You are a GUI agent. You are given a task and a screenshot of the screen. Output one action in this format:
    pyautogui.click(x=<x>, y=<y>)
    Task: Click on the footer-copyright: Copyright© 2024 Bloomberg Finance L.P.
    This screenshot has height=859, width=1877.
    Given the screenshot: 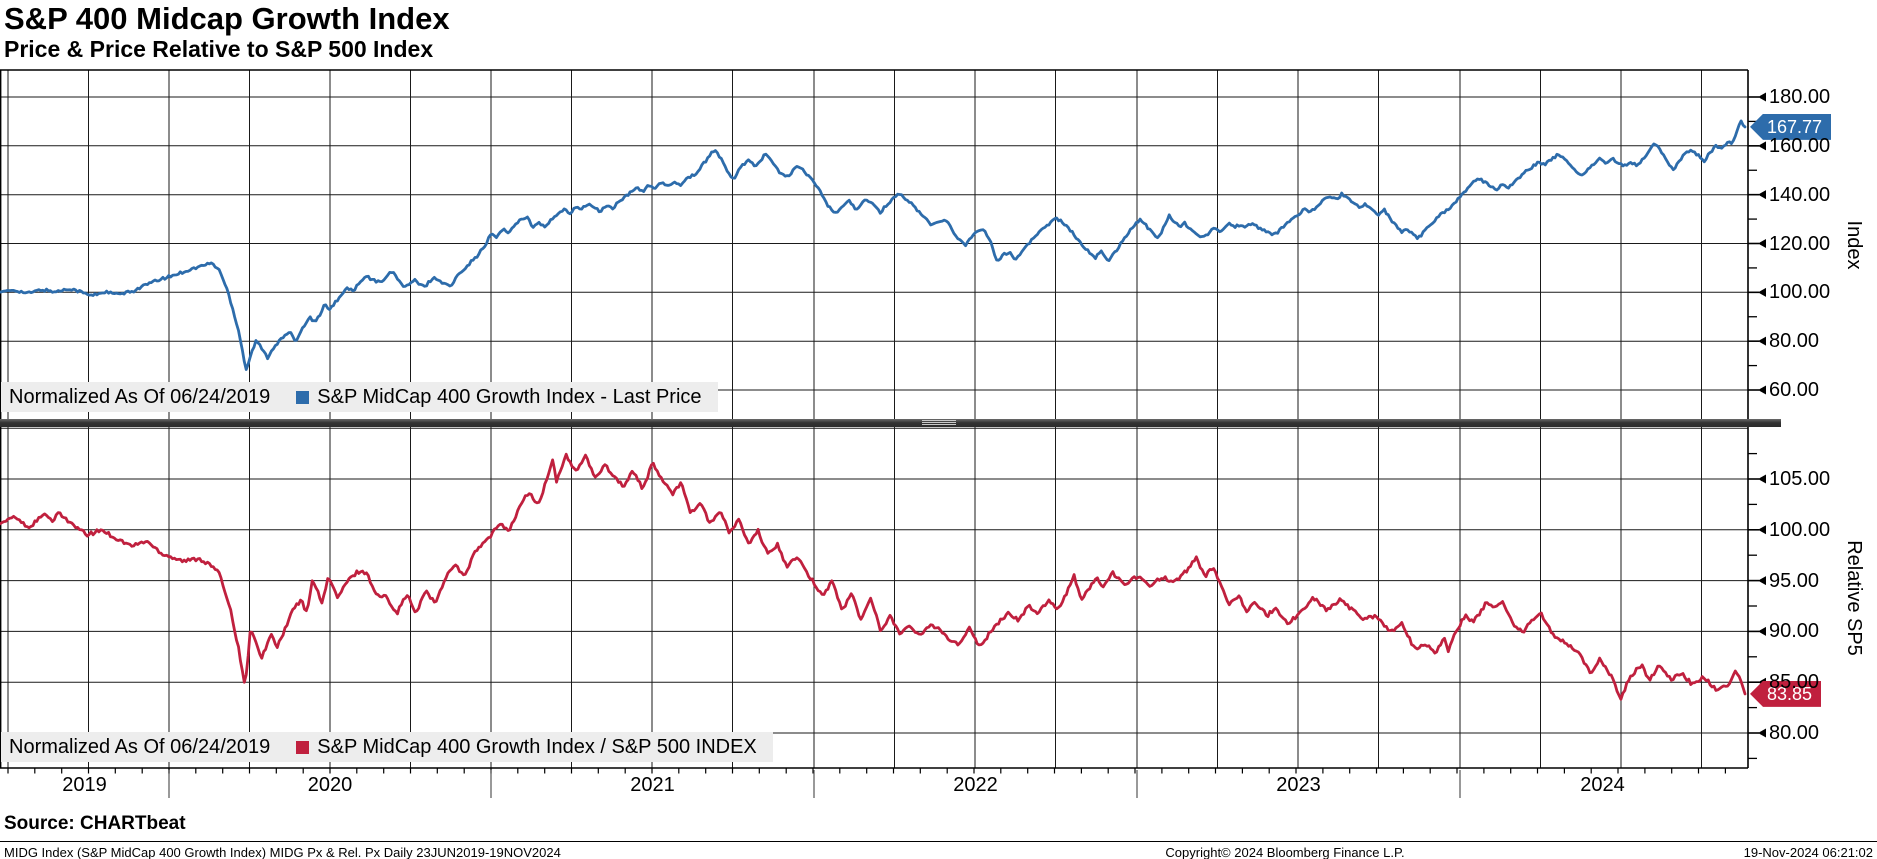 What is the action you would take?
    pyautogui.click(x=1285, y=852)
    